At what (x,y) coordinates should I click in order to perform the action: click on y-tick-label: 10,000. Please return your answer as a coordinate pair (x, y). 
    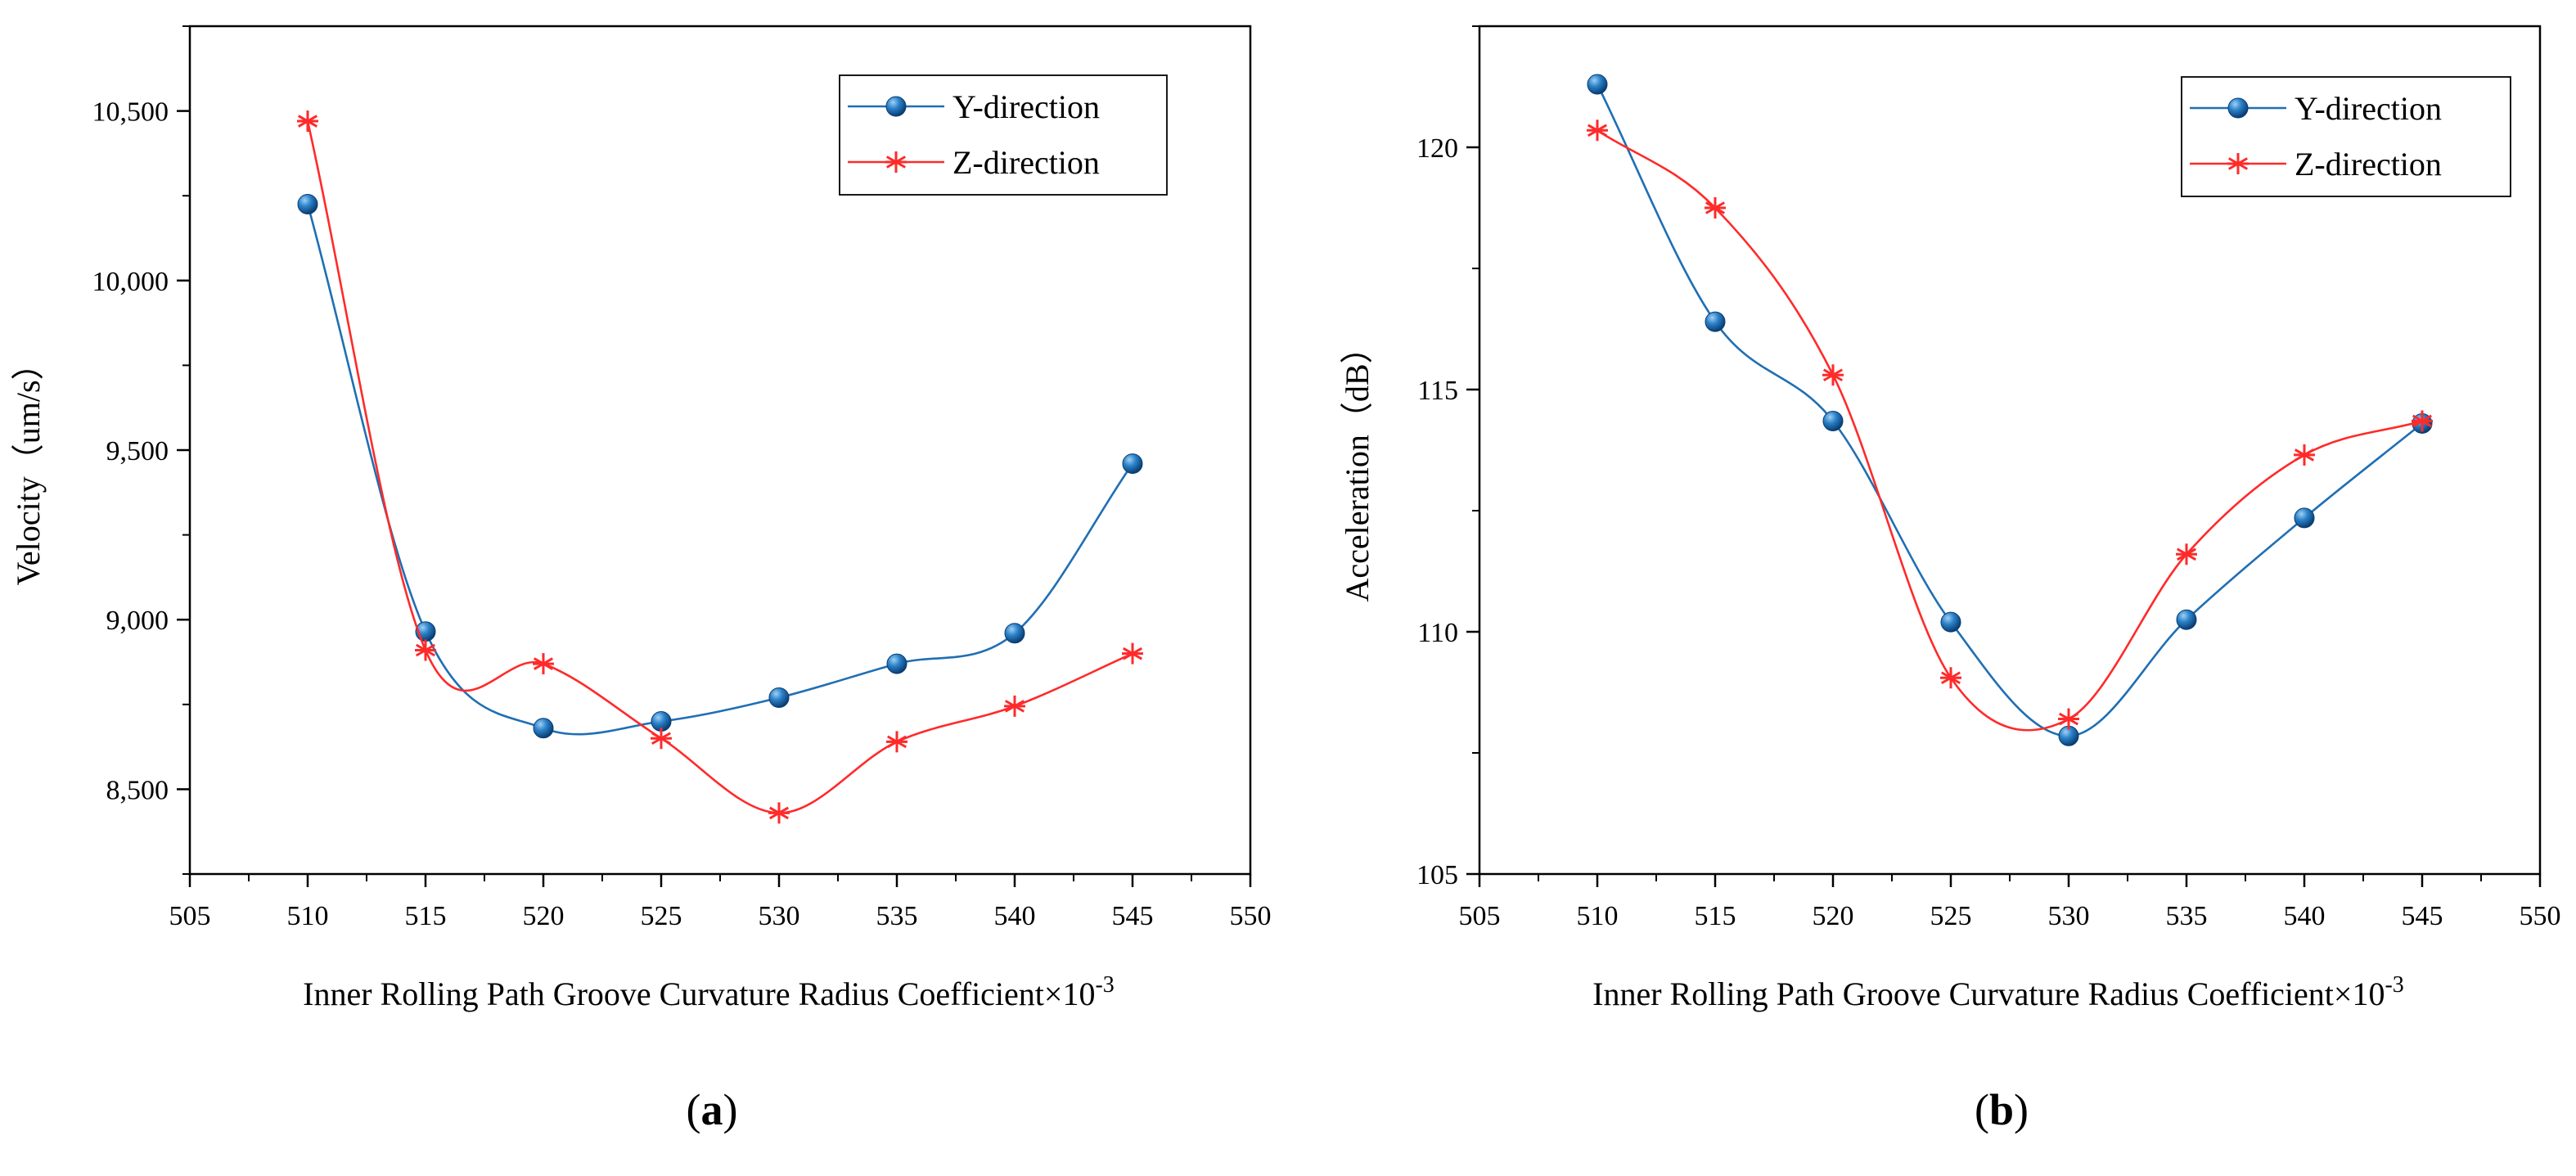
    Looking at the image, I should click on (130, 282).